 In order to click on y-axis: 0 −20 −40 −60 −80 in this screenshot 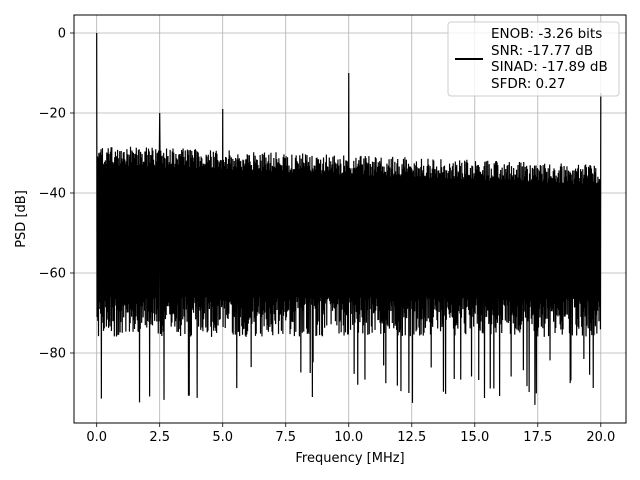, I will do `click(56, 194)`.